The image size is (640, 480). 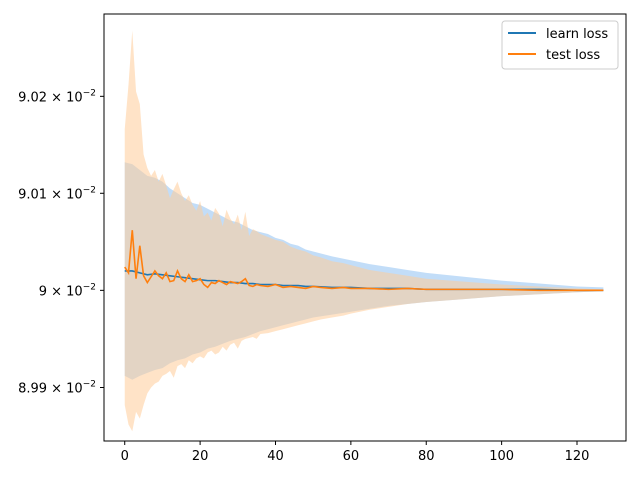 What do you see at coordinates (573, 55) in the screenshot?
I see `legend-label: test loss` at bounding box center [573, 55].